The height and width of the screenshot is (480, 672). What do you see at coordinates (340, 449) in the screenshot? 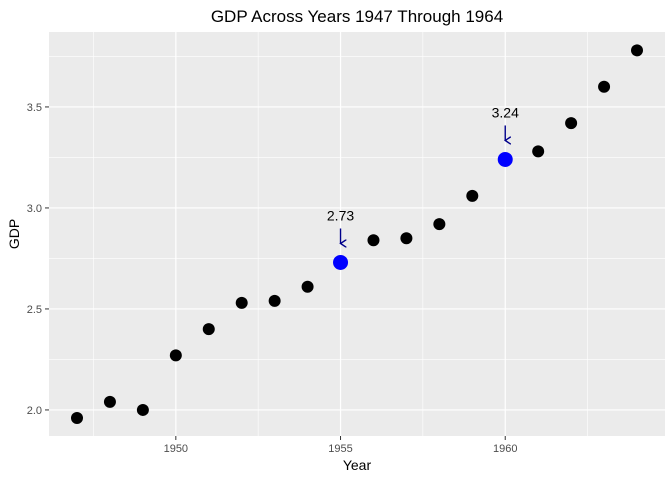
I see `x-tick-label: 1955` at bounding box center [340, 449].